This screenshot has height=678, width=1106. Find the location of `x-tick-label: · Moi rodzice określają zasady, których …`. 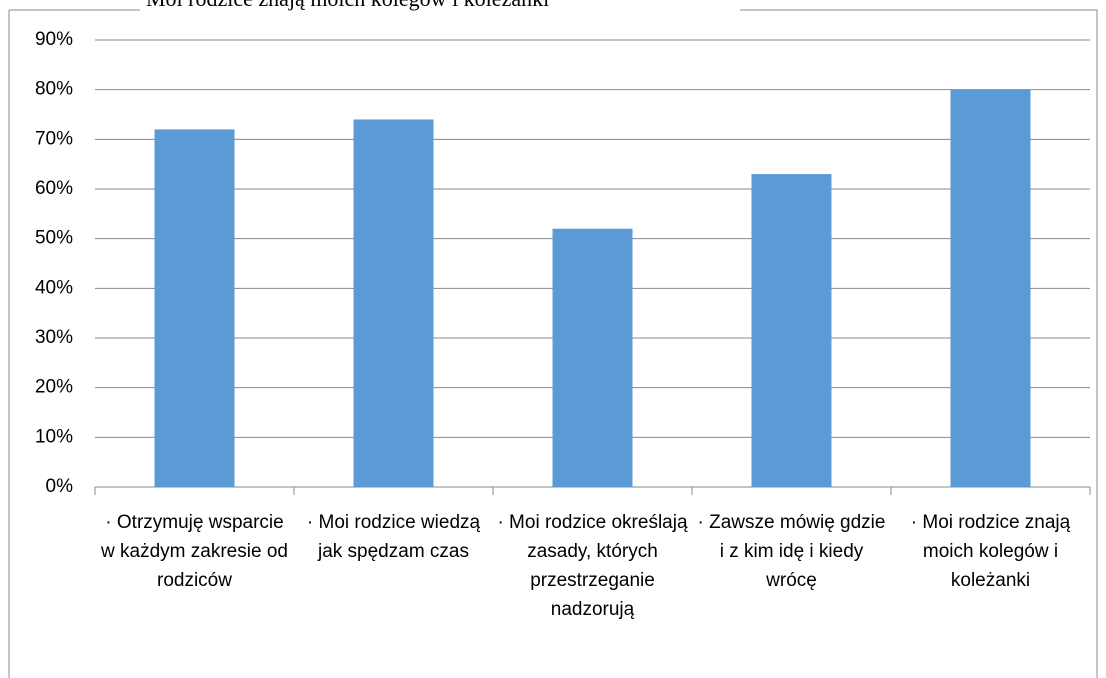

x-tick-label: · Moi rodzice określają zasady, których … is located at coordinates (592, 566).